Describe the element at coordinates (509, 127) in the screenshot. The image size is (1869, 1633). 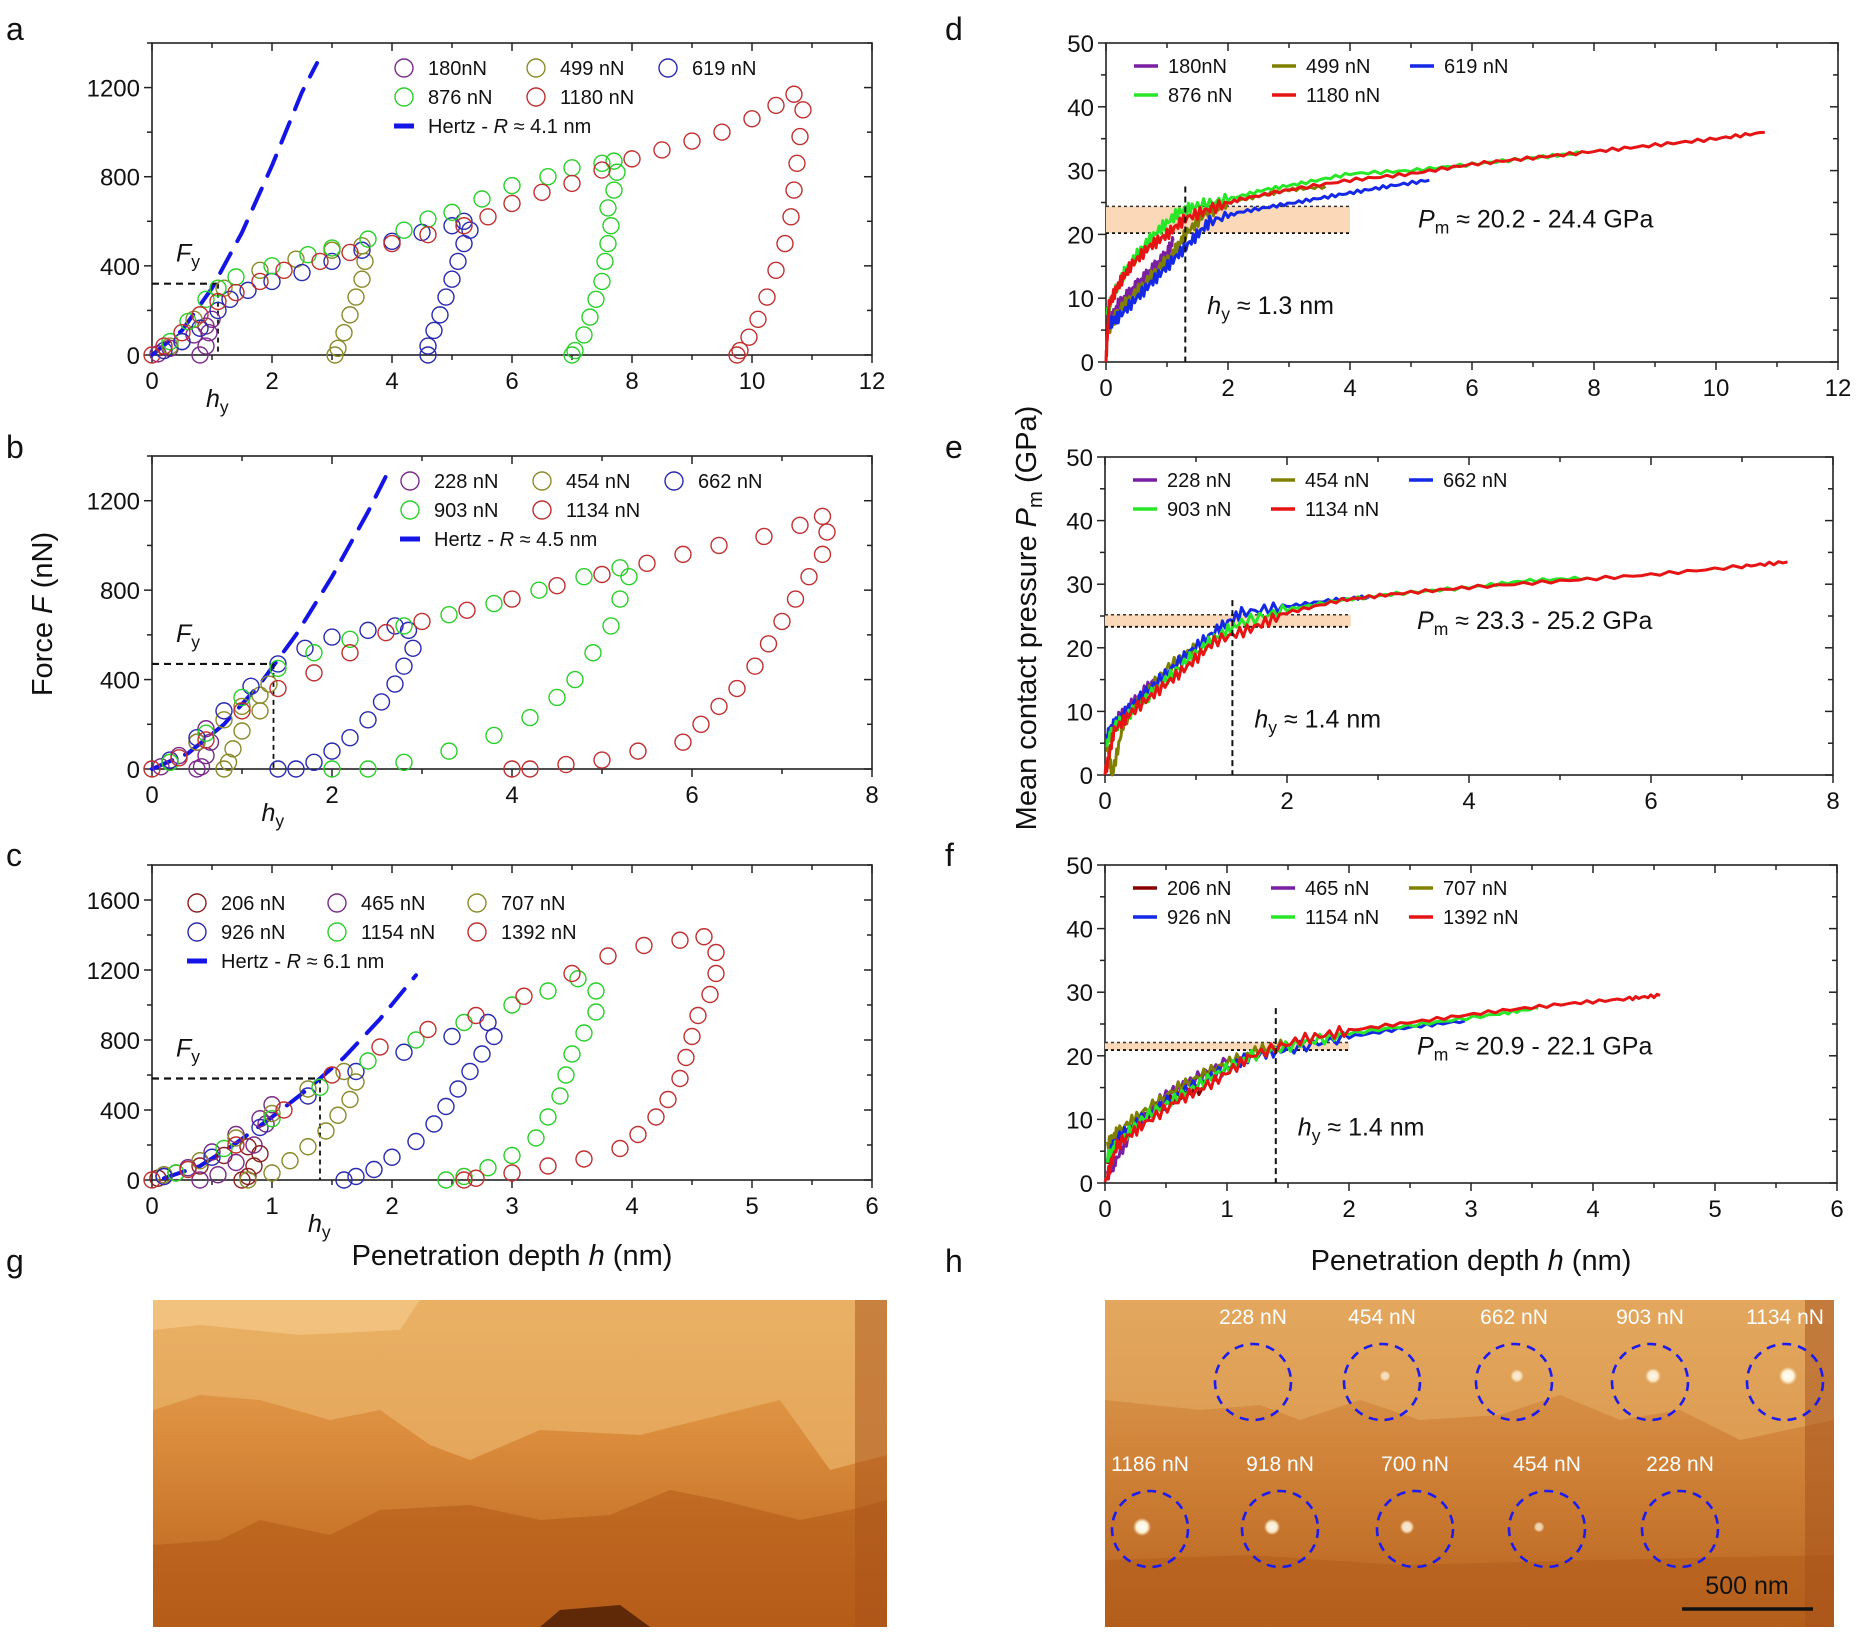
I see `legend-hertz-label: Hertz - R ≈ 4.1 nm` at that location.